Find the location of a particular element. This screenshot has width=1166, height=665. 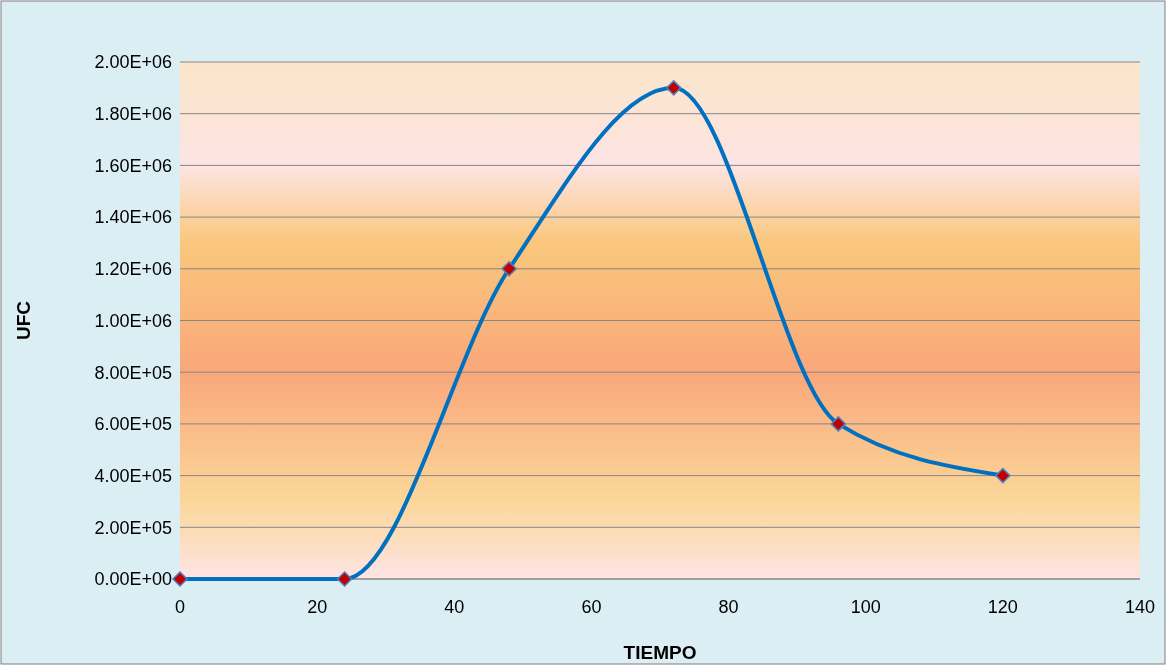

y-tick-label: 2.00E+06 is located at coordinates (133, 62).